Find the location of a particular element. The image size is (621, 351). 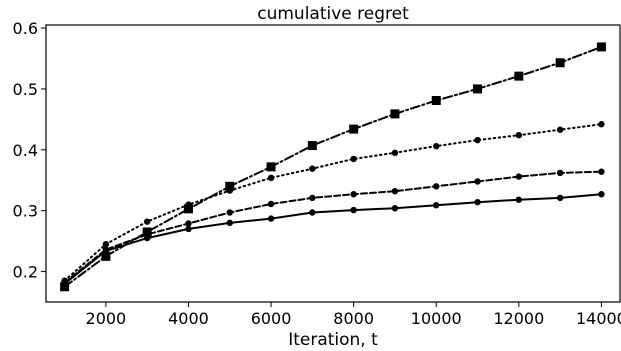

x-axis-label: Iteration, t is located at coordinates (333, 340).